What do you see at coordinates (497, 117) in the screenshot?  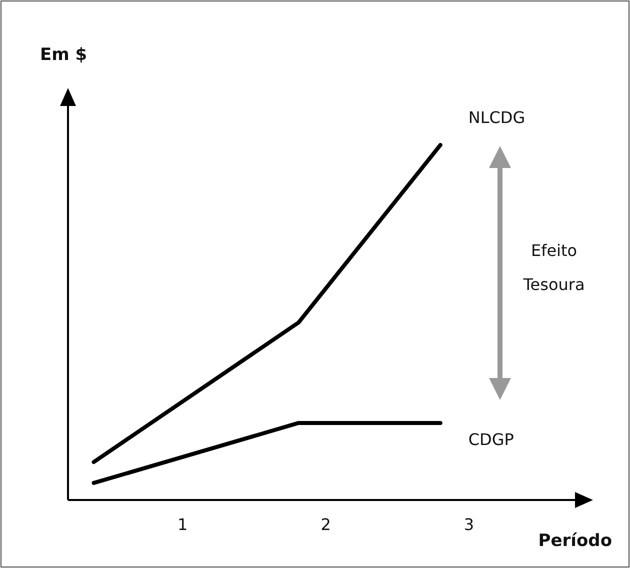 I see `text: NLCDG` at bounding box center [497, 117].